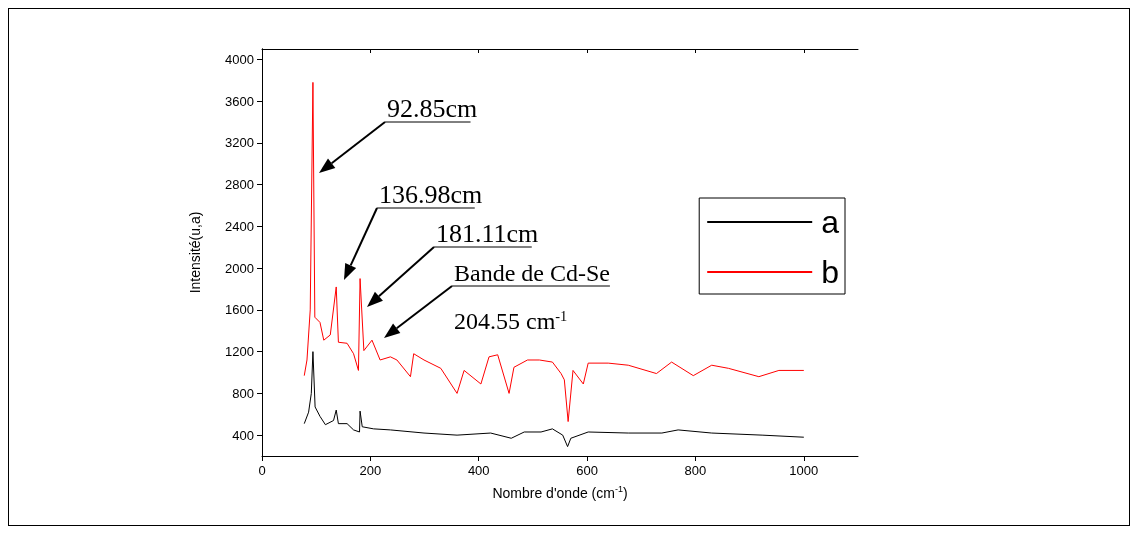 Image resolution: width=1140 pixels, height=536 pixels. I want to click on x-tick-label: 200, so click(370, 470).